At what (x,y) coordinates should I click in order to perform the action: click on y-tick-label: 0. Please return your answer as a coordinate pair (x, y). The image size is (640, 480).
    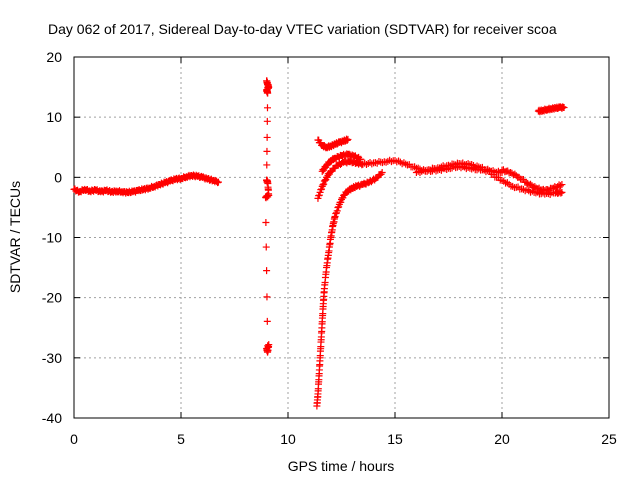
    Looking at the image, I should click on (58, 177).